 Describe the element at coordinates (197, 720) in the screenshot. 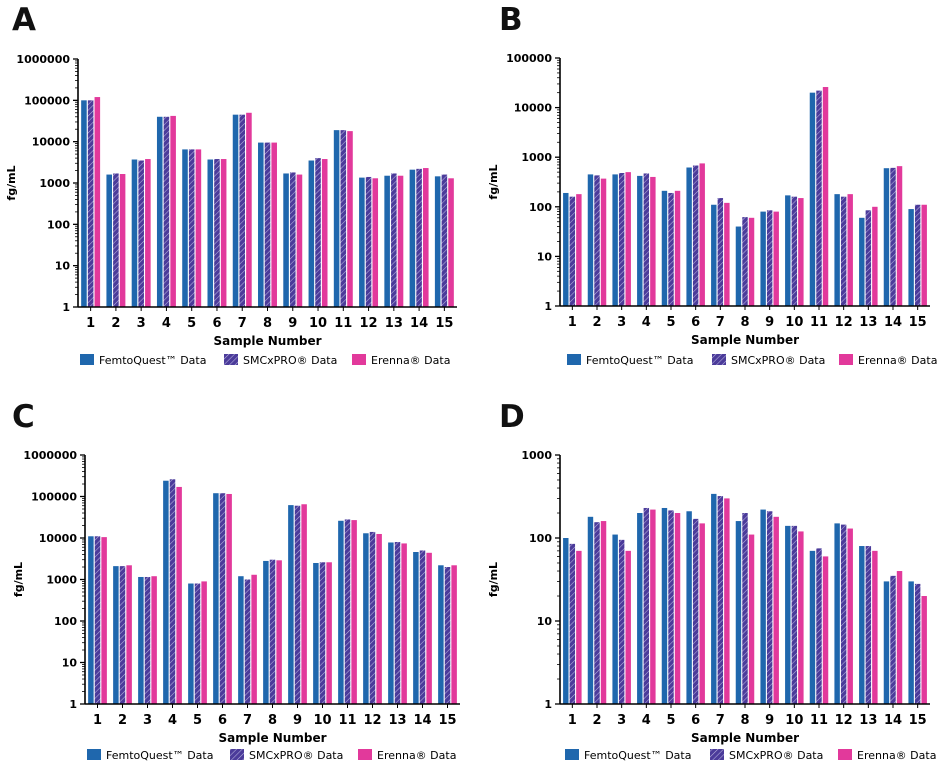

I see `x-tick-label: 5` at that location.